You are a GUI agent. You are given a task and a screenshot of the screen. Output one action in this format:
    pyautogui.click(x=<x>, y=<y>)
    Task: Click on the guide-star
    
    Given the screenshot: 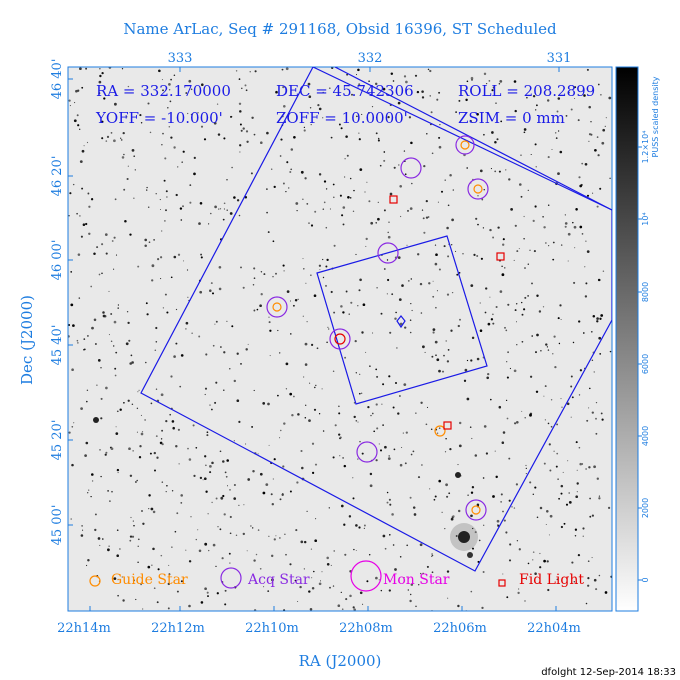 What is the action you would take?
    pyautogui.click(x=465, y=145)
    